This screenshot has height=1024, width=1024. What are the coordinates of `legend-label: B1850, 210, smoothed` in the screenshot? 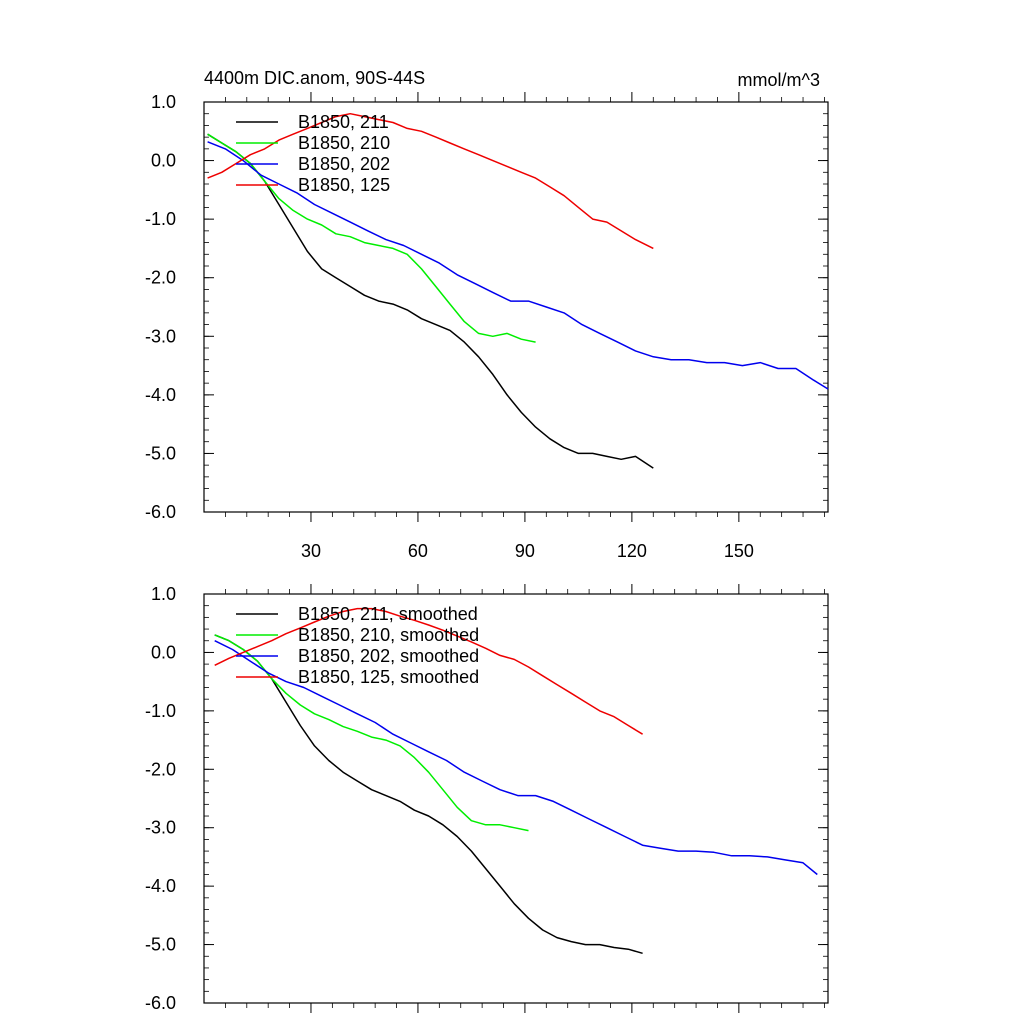 It's located at (388, 635).